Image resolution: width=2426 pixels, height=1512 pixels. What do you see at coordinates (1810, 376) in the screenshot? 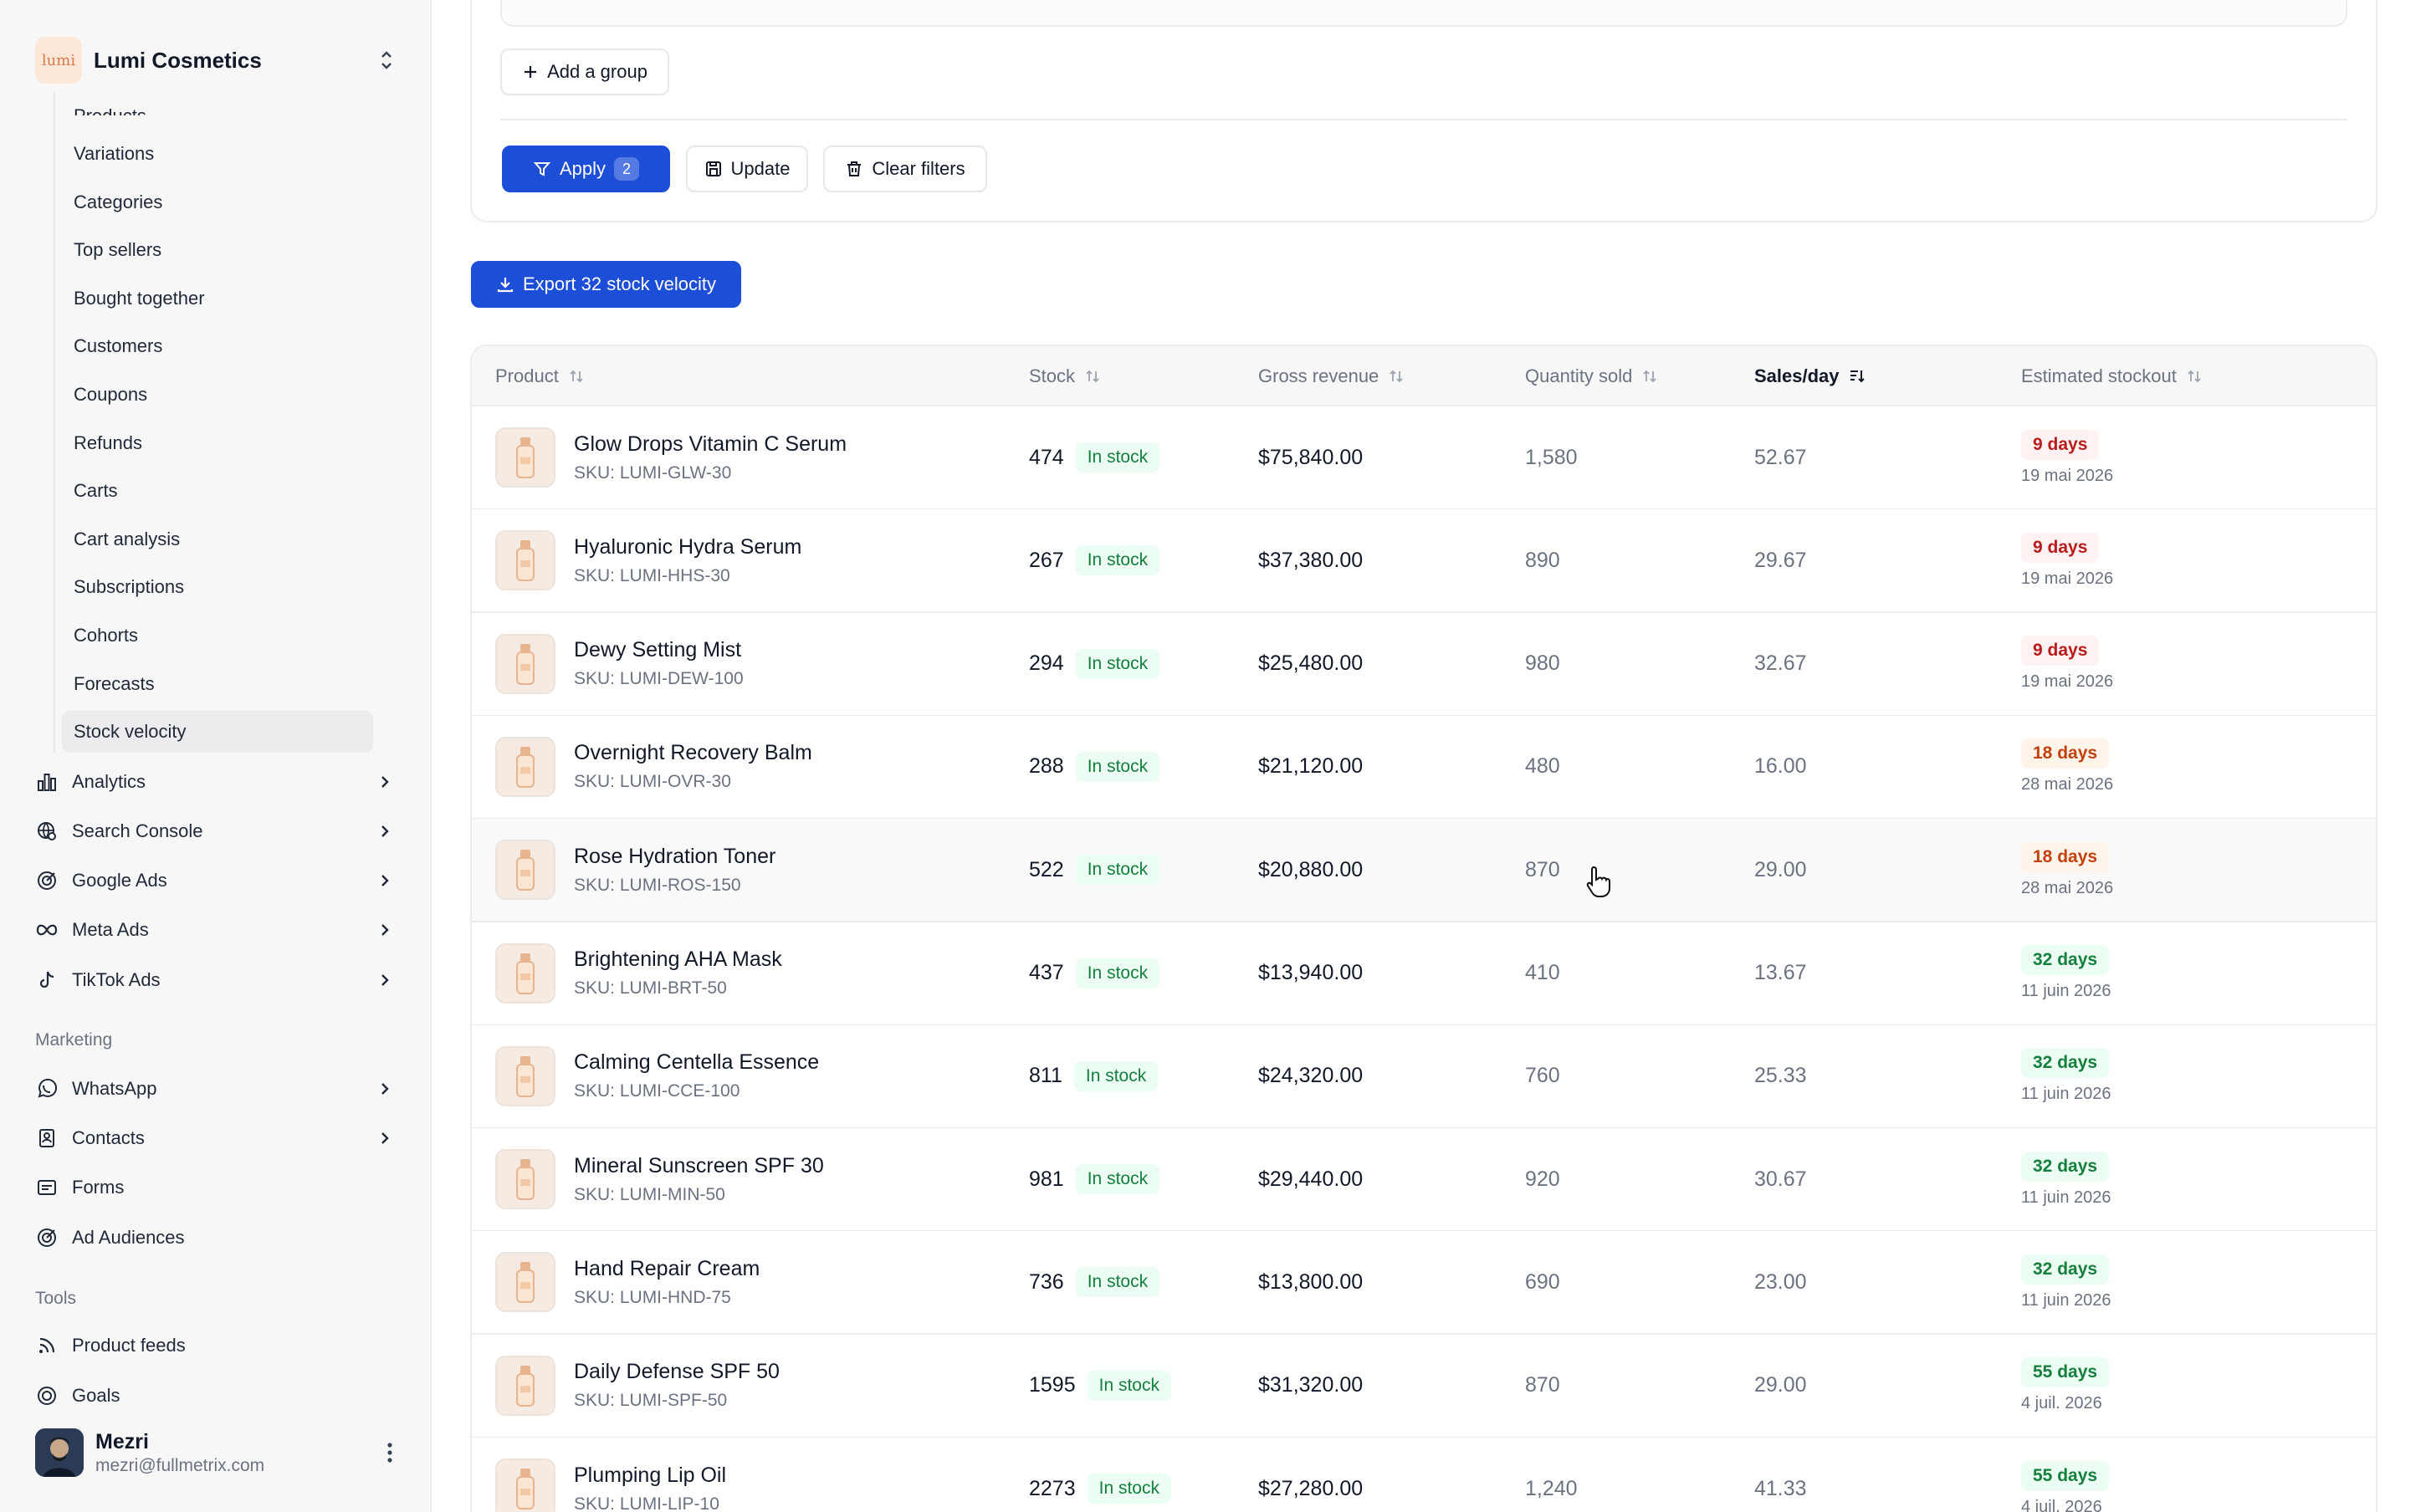
I see `column-header-sales-day: Sales/day` at bounding box center [1810, 376].